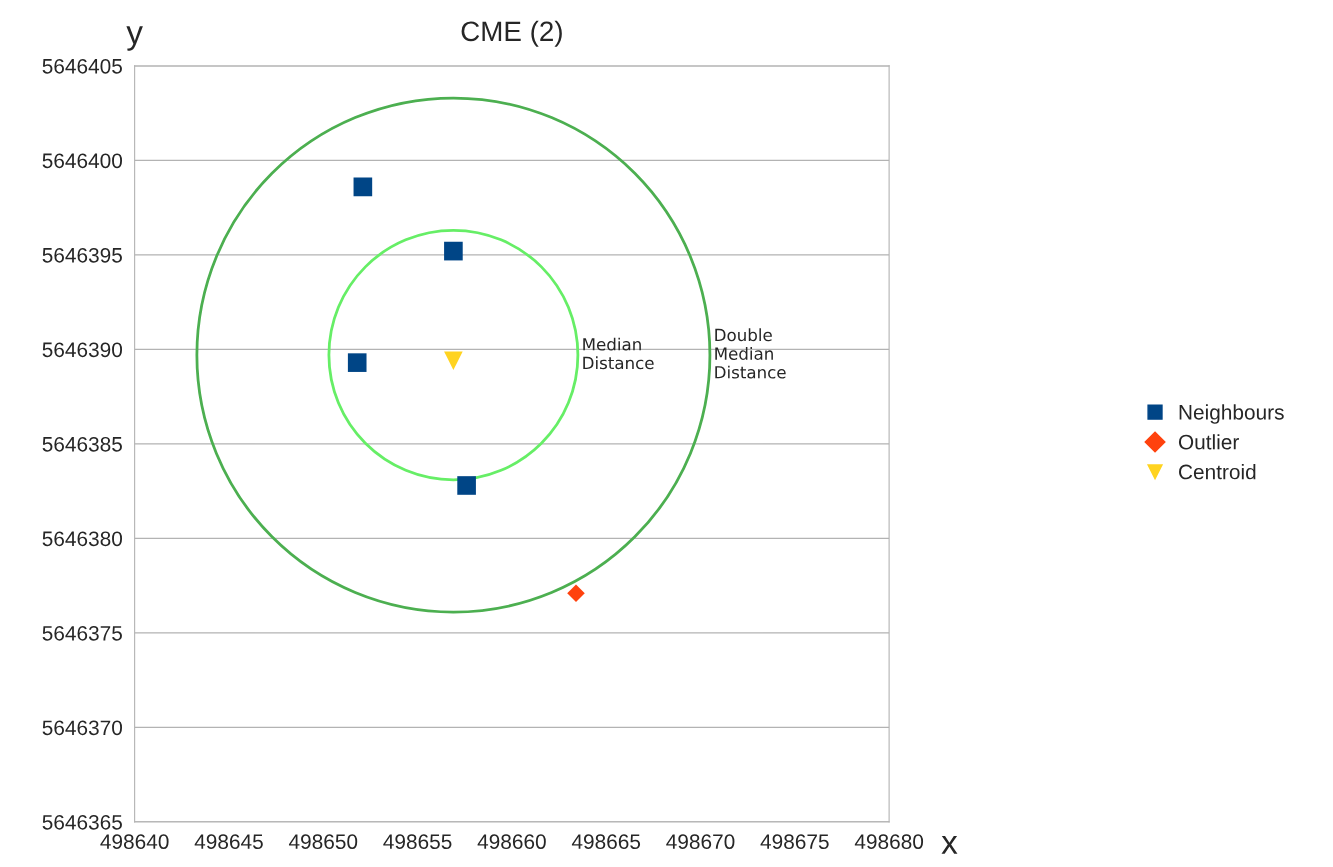 Image resolution: width=1333 pixels, height=867 pixels. Describe the element at coordinates (618, 353) in the screenshot. I see `annotation: Median Distance` at that location.